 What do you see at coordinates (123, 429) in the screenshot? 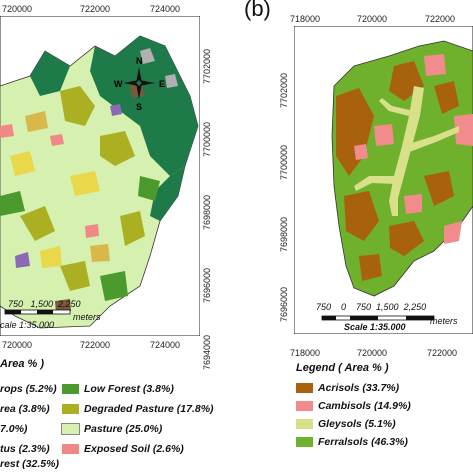
I see `legend-label: Pasture (25.0%)` at bounding box center [123, 429].